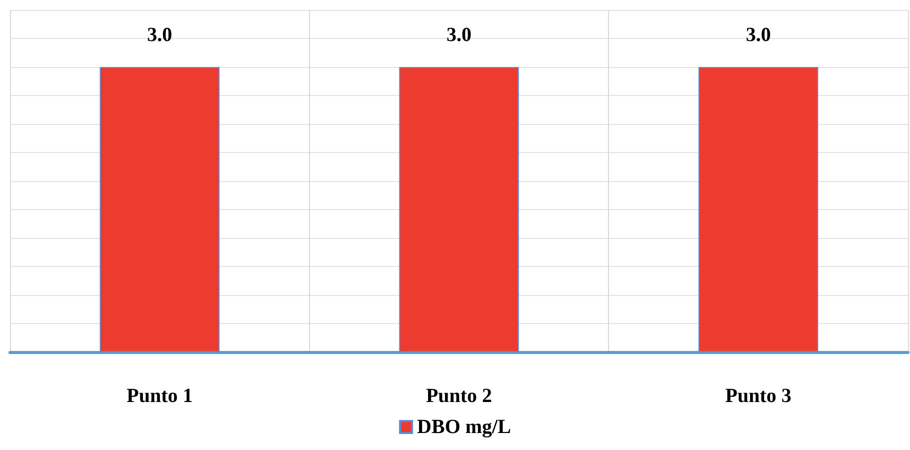 The image size is (910, 450). I want to click on x-tick-label: Punto 2, so click(459, 396).